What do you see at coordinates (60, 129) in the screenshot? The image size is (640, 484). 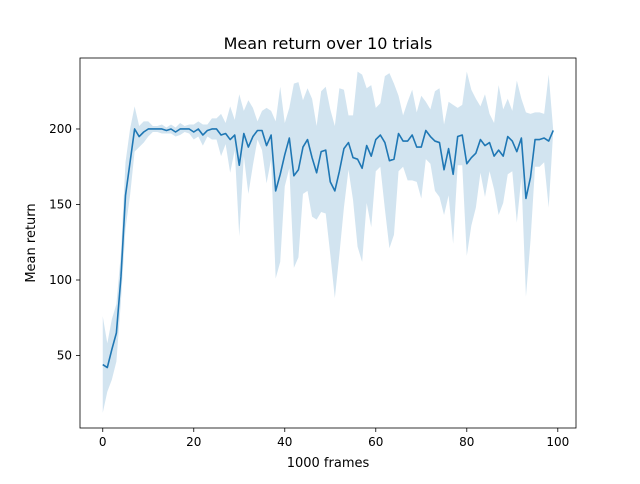 I see `y-tick-label: 200` at bounding box center [60, 129].